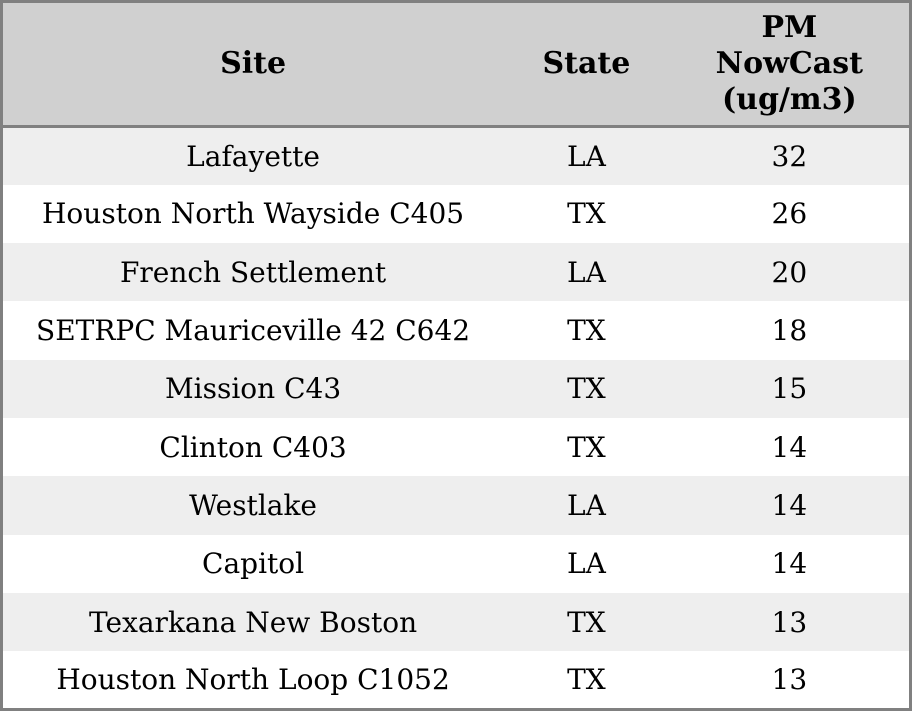  I want to click on site-cell: SETRPC Mauriceville 42 C642, so click(253, 331).